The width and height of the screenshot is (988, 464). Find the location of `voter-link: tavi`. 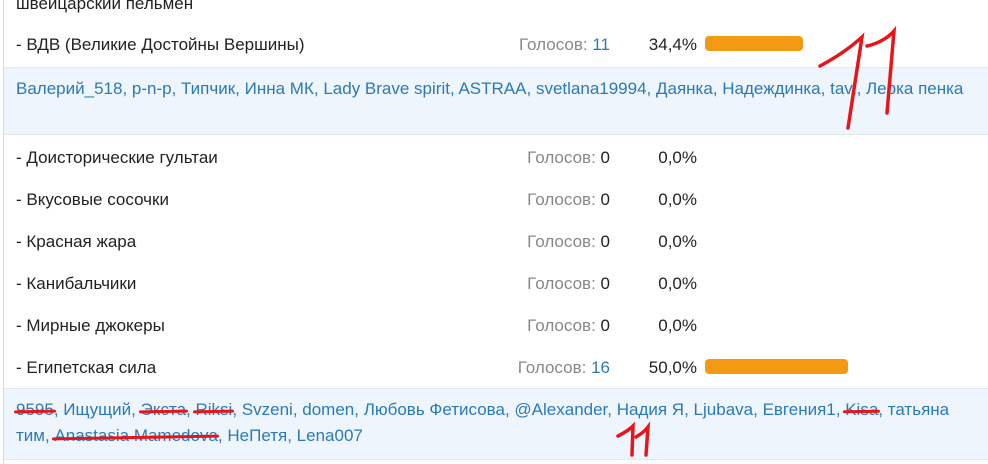

voter-link: tavi is located at coordinates (843, 88).